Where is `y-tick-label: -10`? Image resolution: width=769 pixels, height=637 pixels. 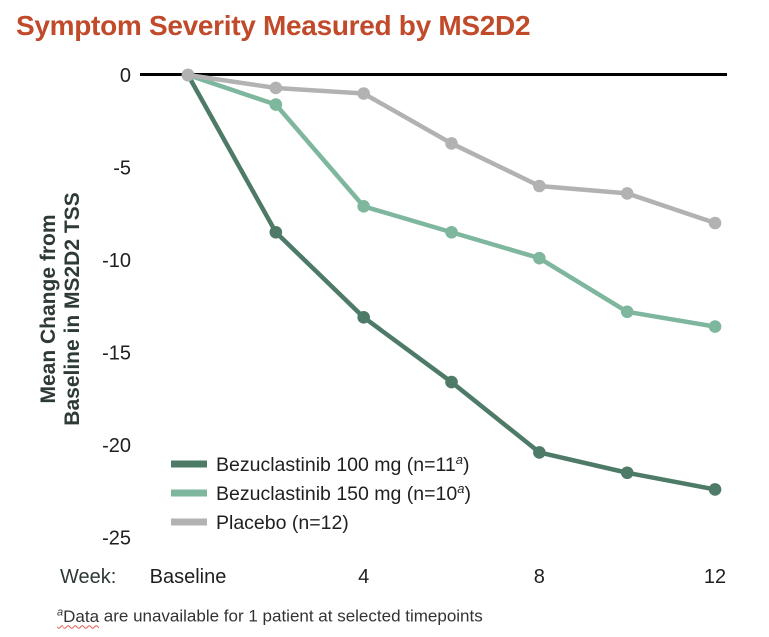
y-tick-label: -10 is located at coordinates (116, 261).